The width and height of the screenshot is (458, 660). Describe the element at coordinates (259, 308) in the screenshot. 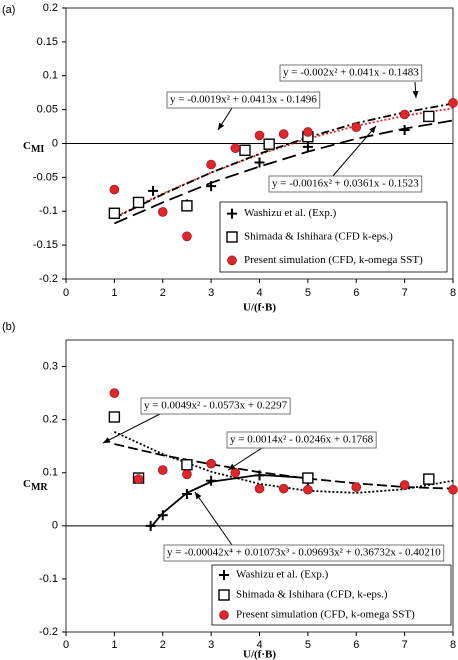

I see `x-axis-label: U/(f·B)` at that location.